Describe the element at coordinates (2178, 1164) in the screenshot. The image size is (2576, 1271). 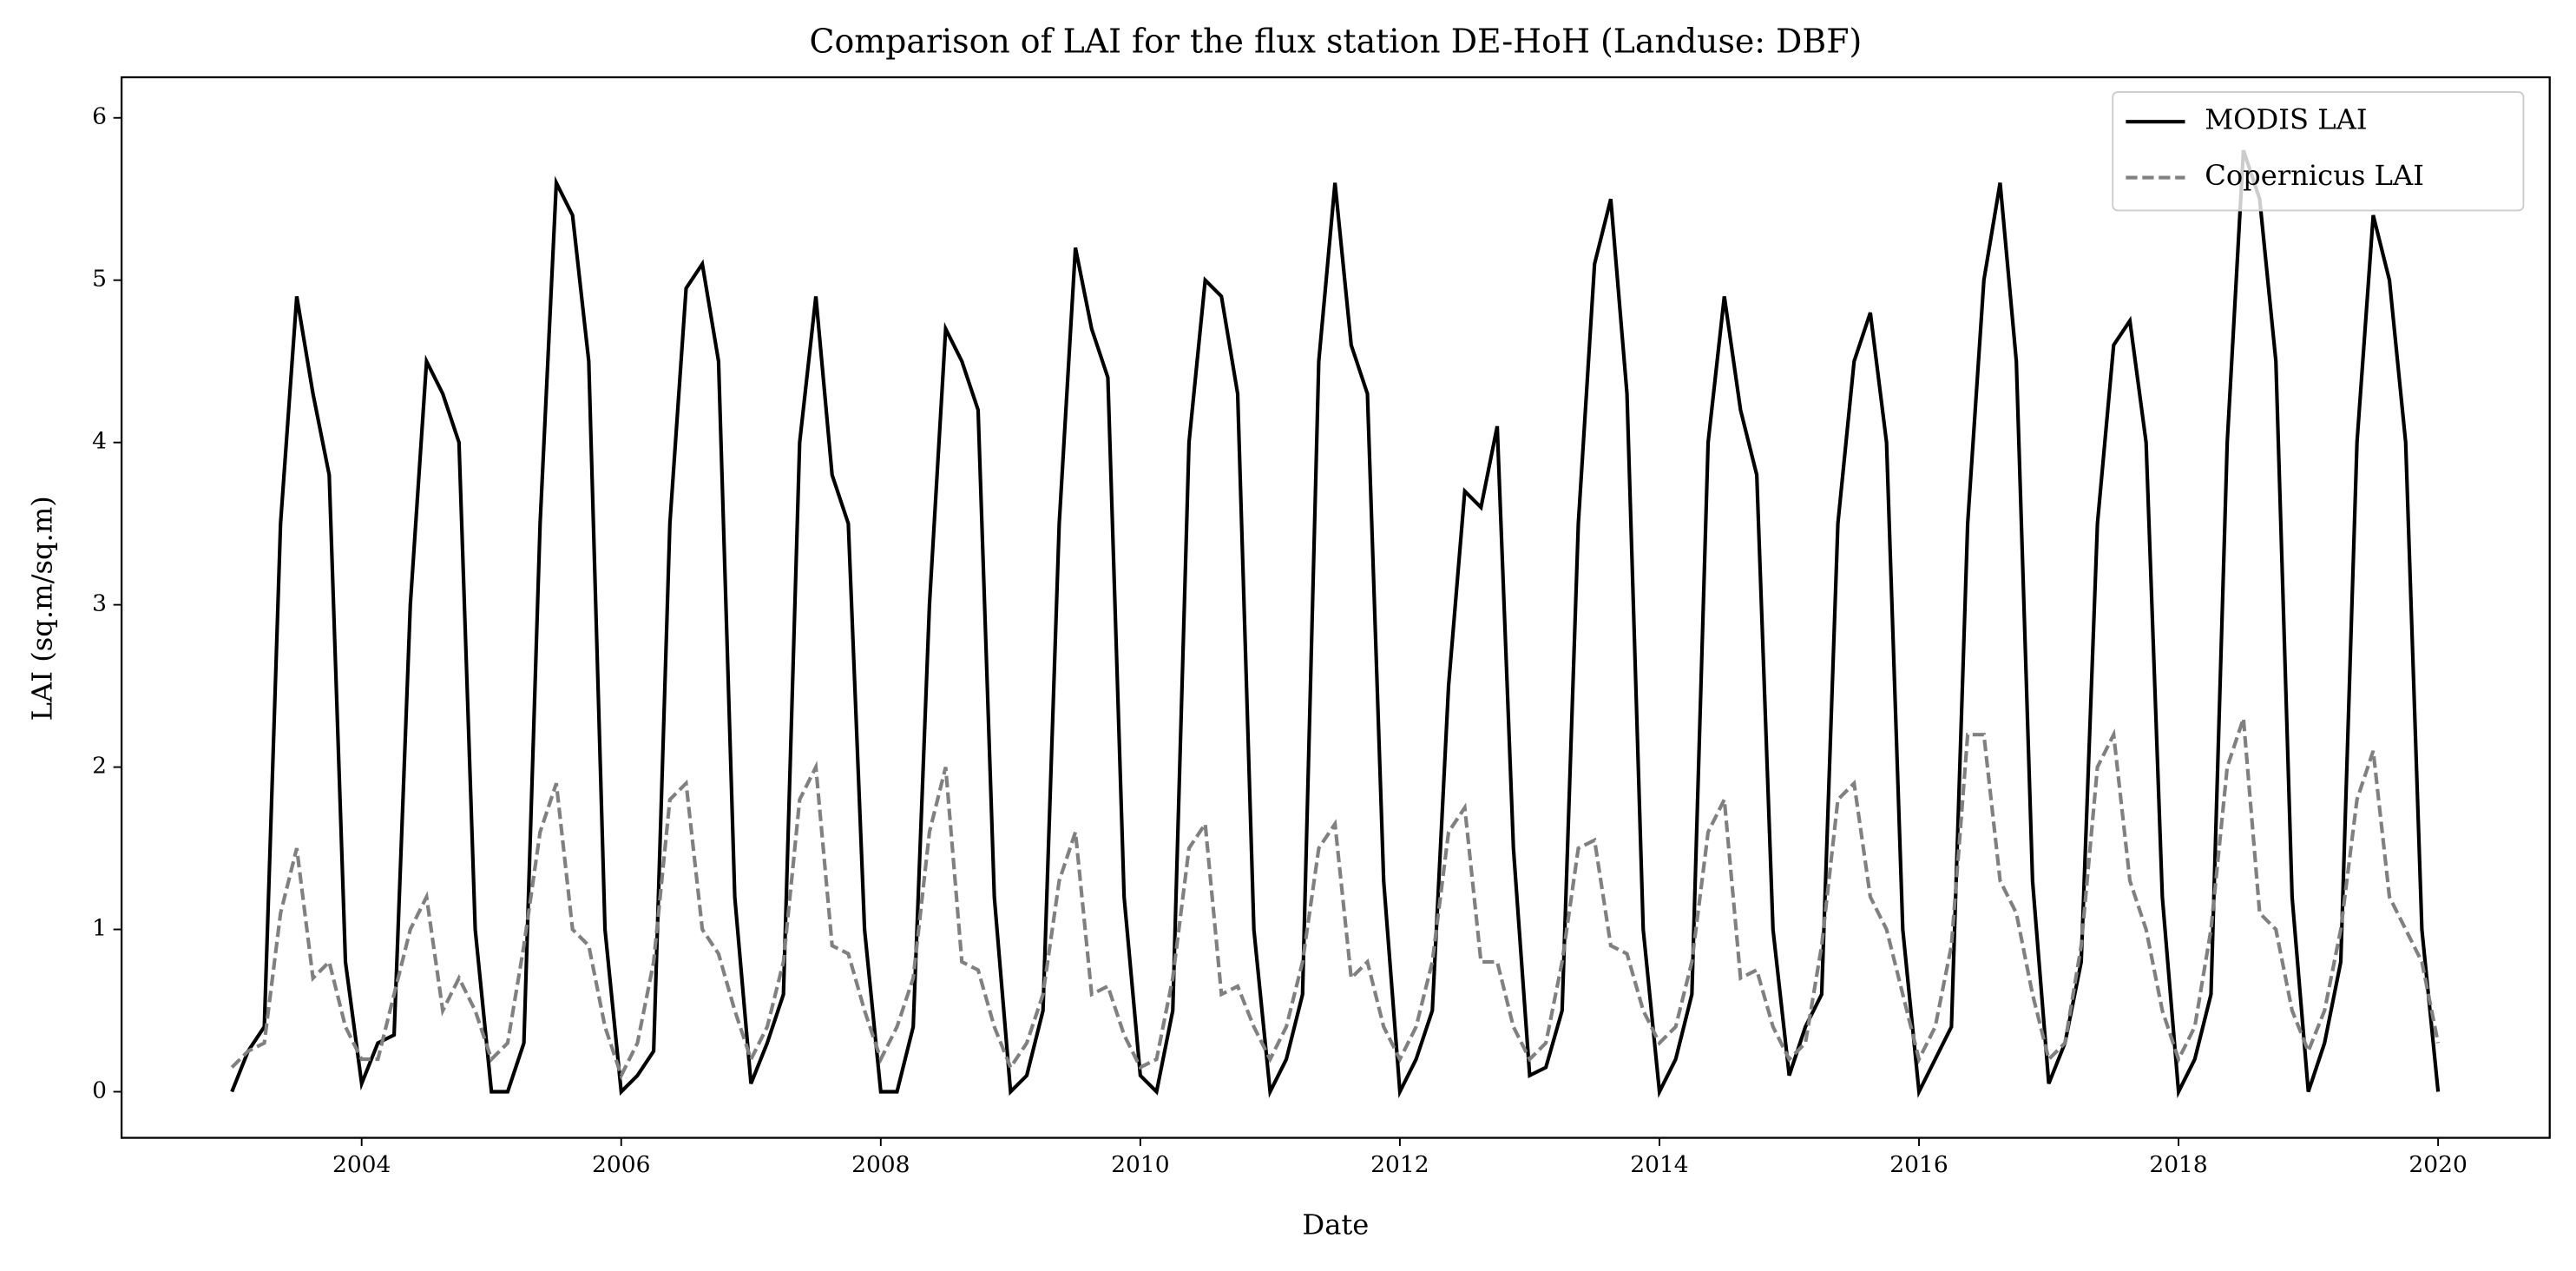
I see `x-tick-label: 2018` at that location.